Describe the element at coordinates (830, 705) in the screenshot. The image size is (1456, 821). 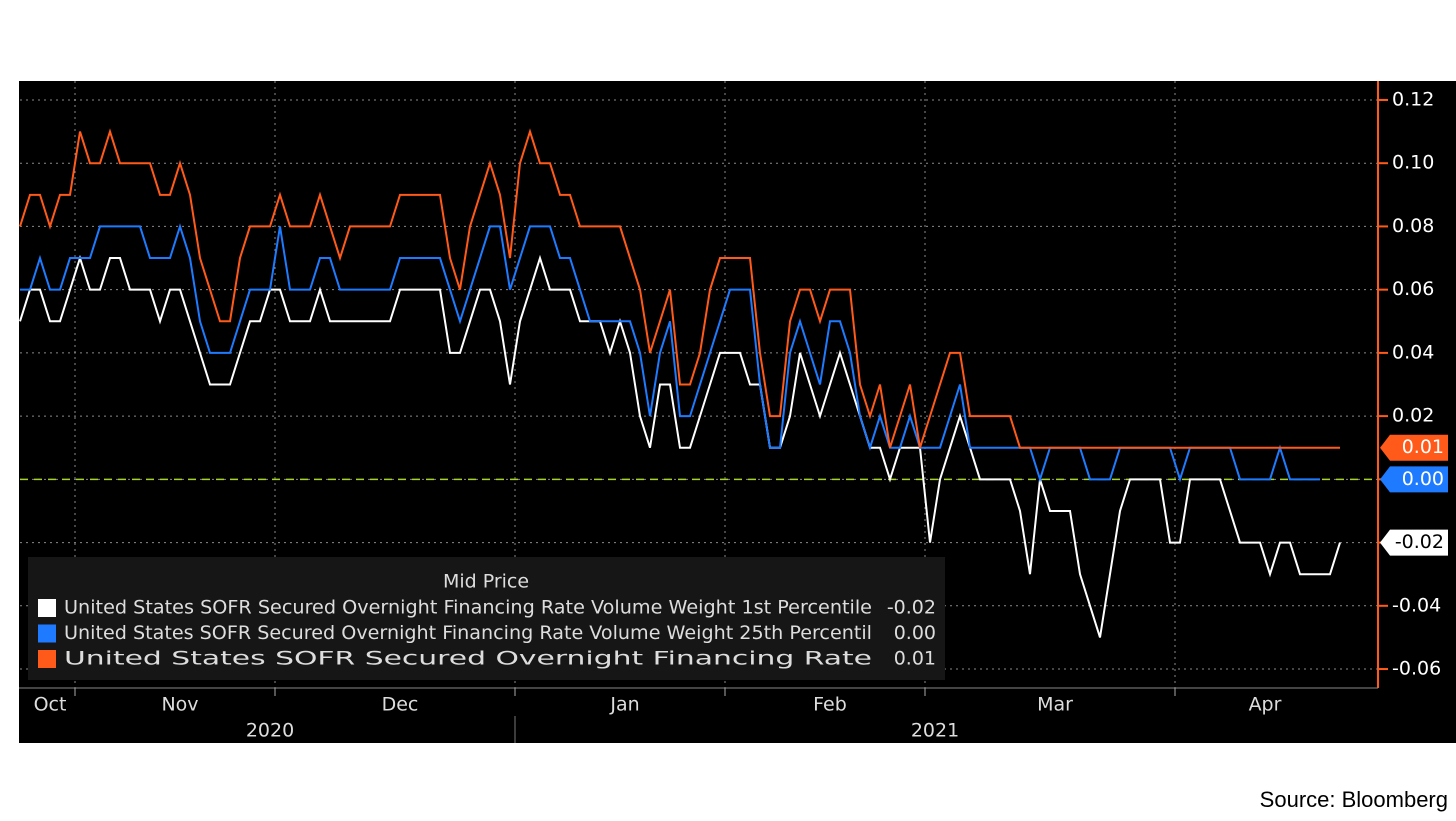
I see `x-tick-label: Feb` at that location.